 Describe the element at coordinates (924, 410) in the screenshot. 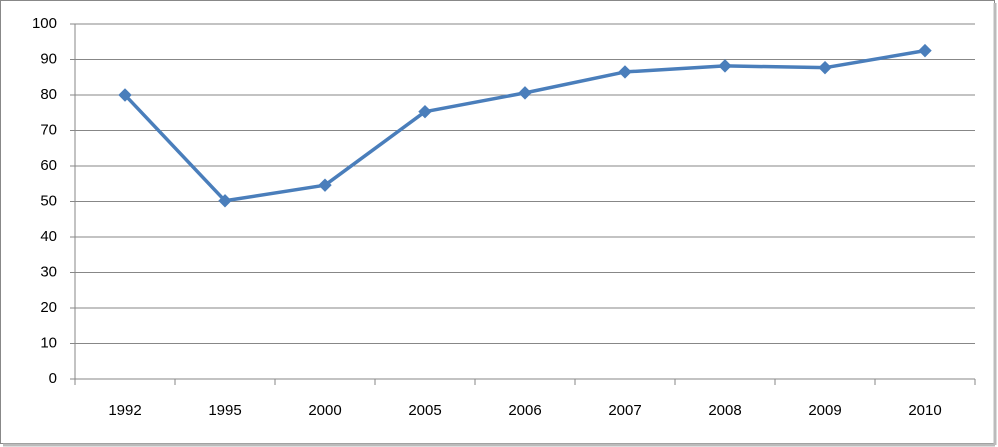

I see `x-tick-label: 2010` at that location.